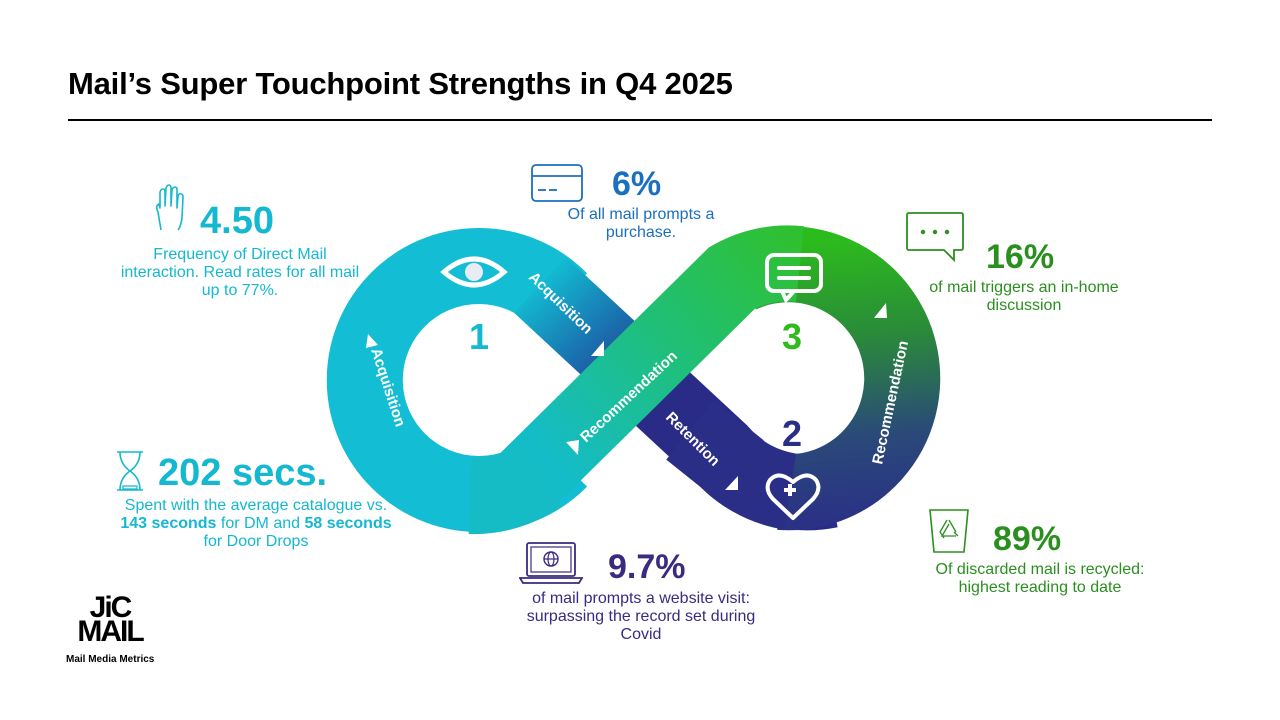 The height and width of the screenshot is (720, 1280). I want to click on desc-highlight: 58 seconds, so click(348, 523).